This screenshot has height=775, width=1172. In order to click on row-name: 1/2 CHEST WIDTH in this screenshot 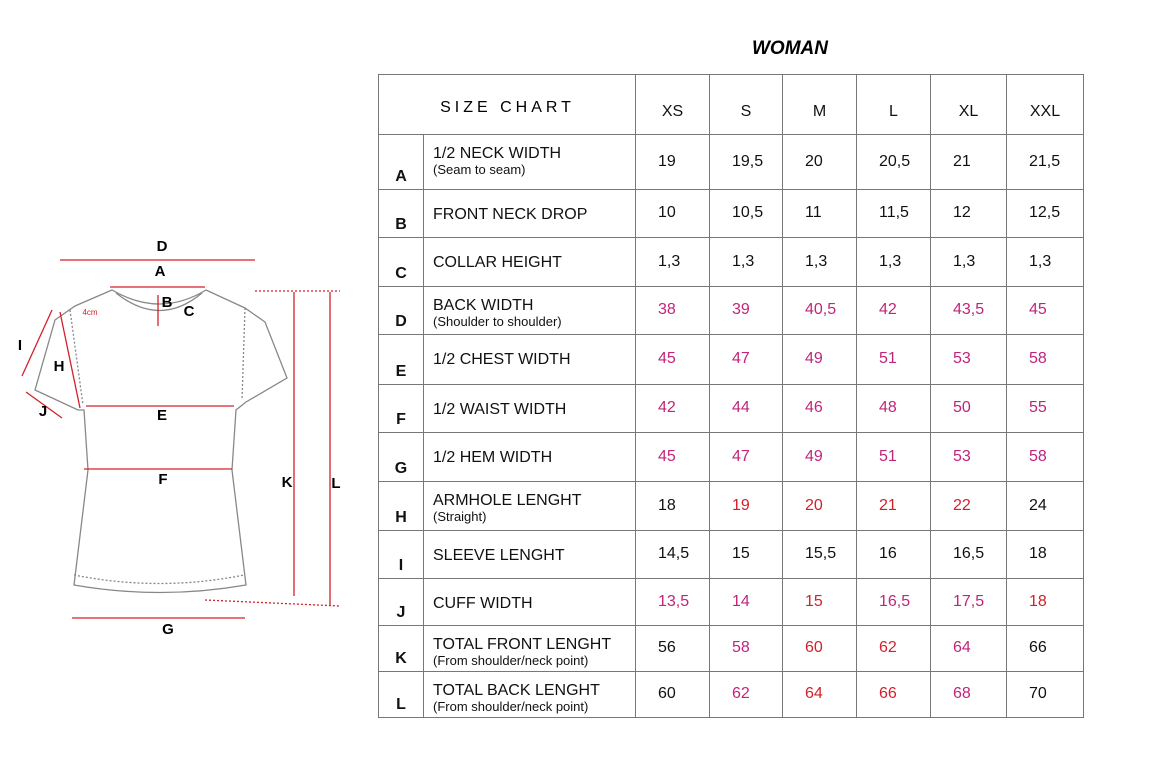, I will do `click(502, 359)`.